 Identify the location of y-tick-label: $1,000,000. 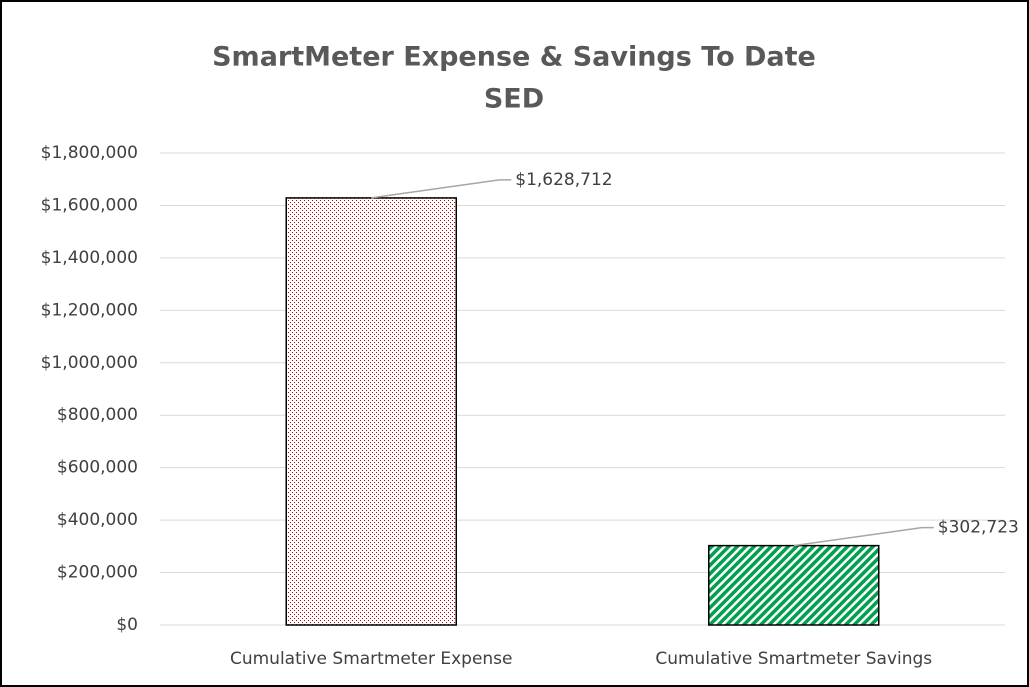
(89, 363).